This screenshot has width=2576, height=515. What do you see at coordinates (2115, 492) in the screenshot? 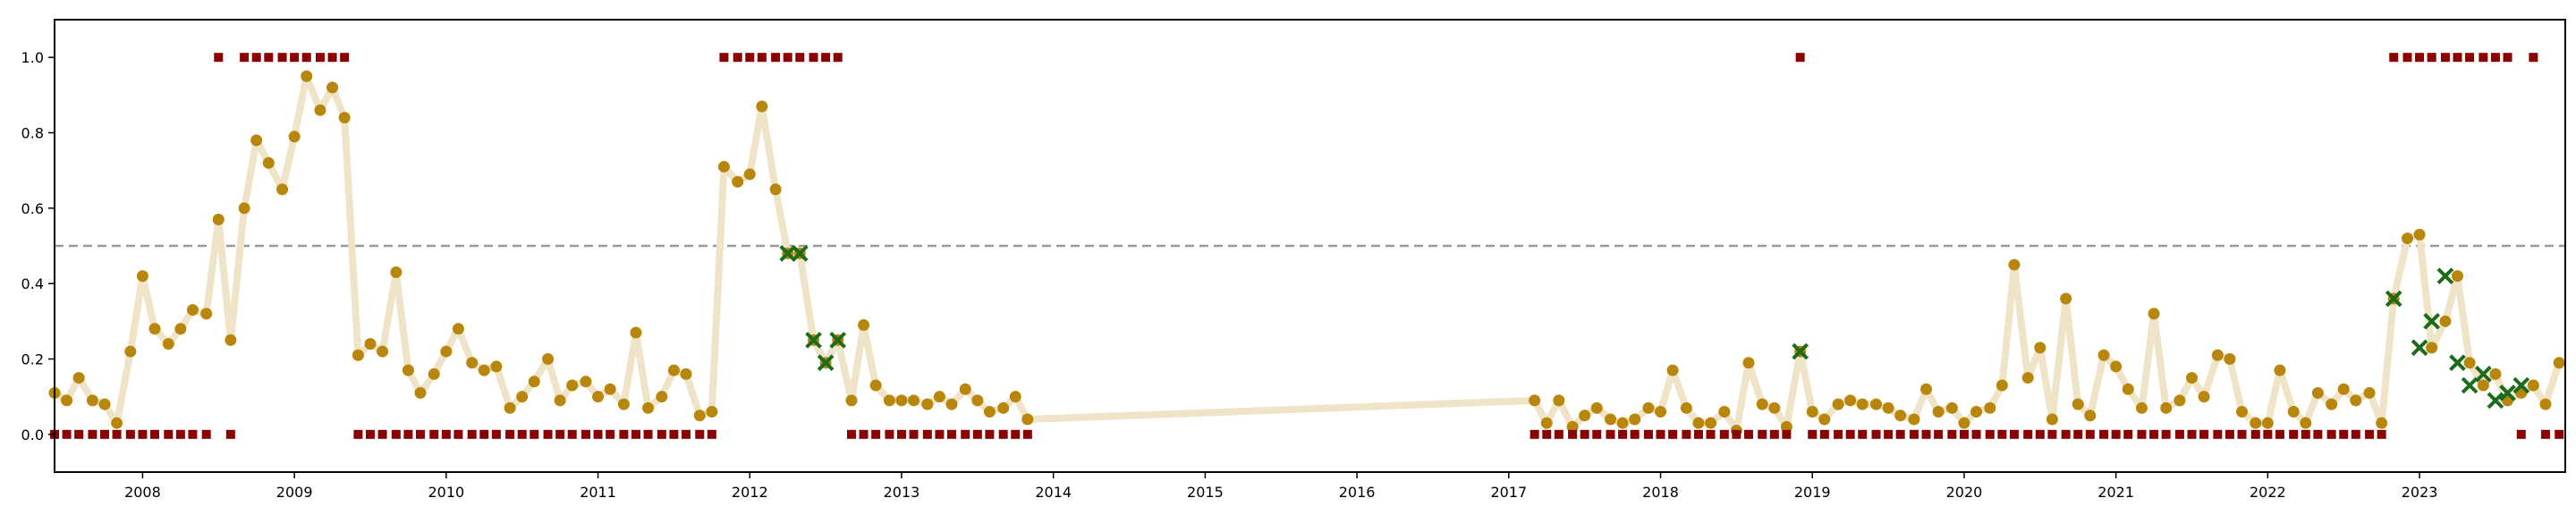
I see `x-tick-label: 2021` at bounding box center [2115, 492].